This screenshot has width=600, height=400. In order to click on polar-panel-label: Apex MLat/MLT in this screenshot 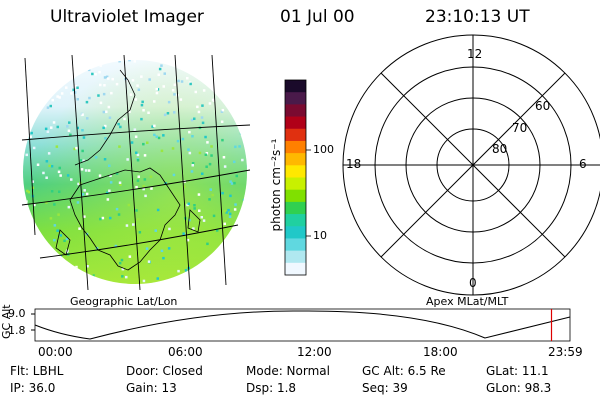, I will do `click(467, 301)`.